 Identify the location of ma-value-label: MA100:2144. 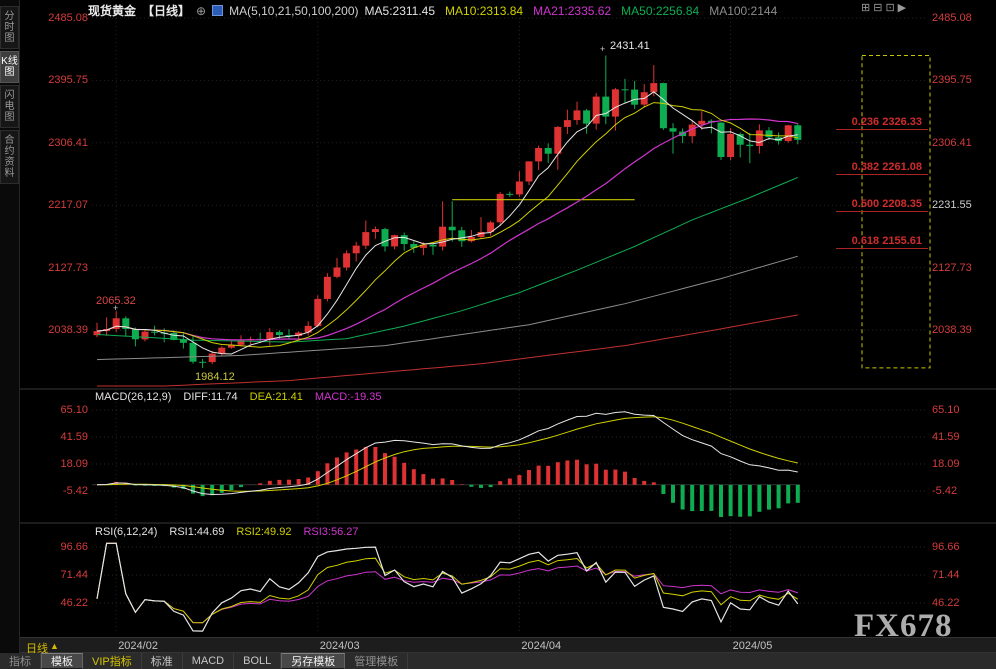
(743, 10).